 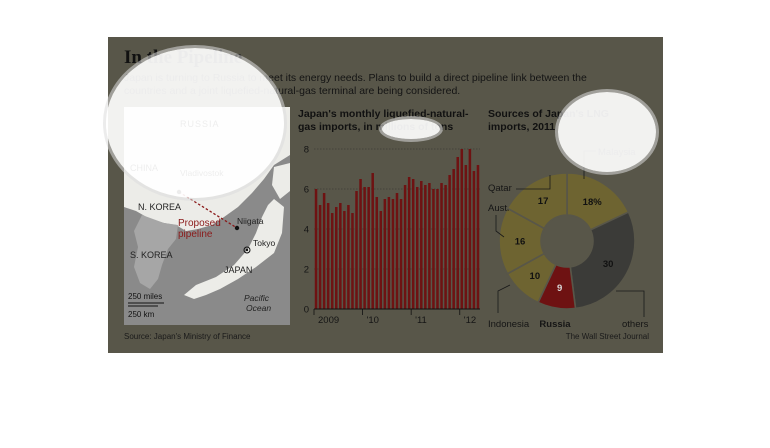 I want to click on label-japan: JAPAN, so click(x=238, y=270).